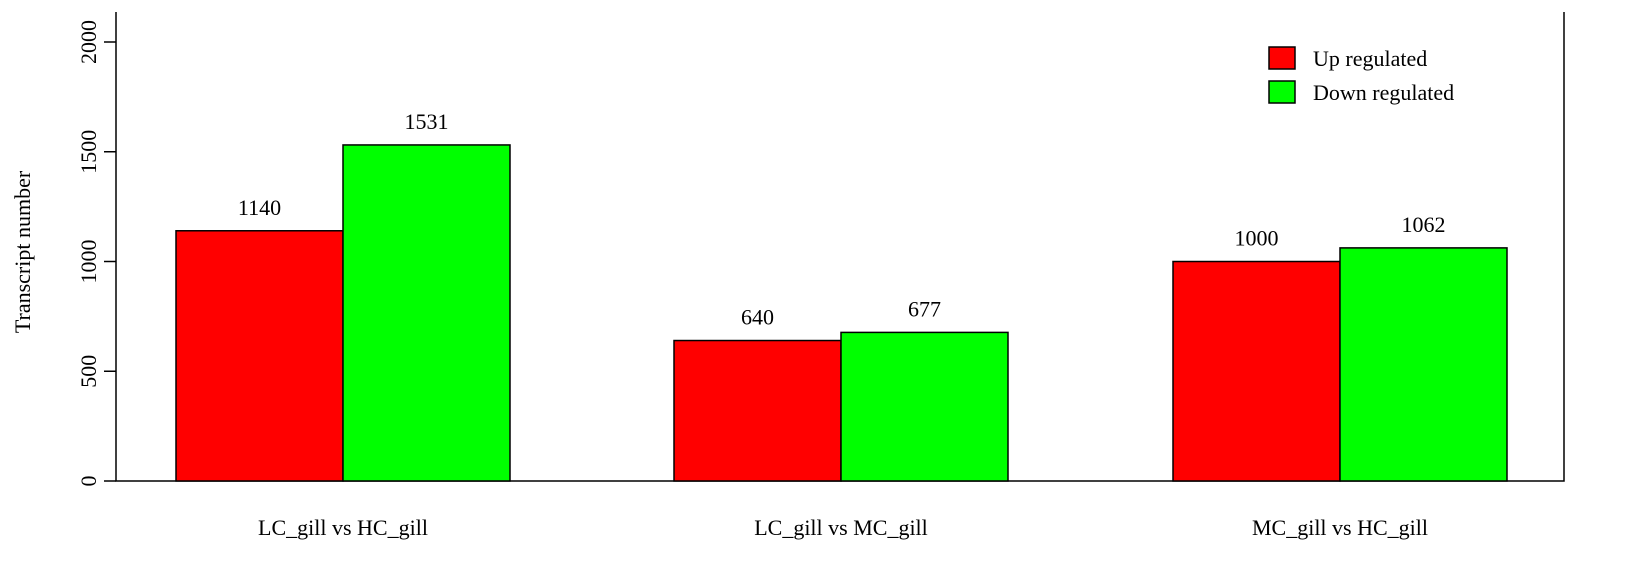 The image size is (1649, 586). What do you see at coordinates (427, 121) in the screenshot?
I see `data-label: 1531` at bounding box center [427, 121].